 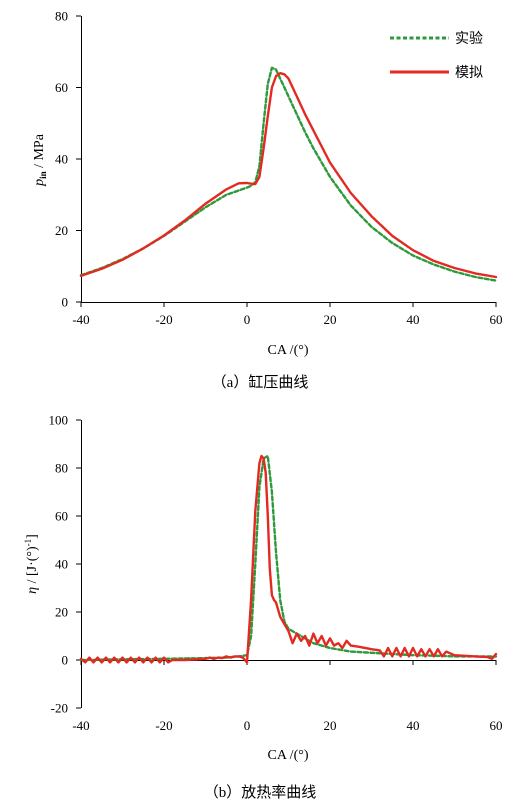 What do you see at coordinates (163, 319) in the screenshot?
I see `panel-a-x-tick-label: -20` at bounding box center [163, 319].